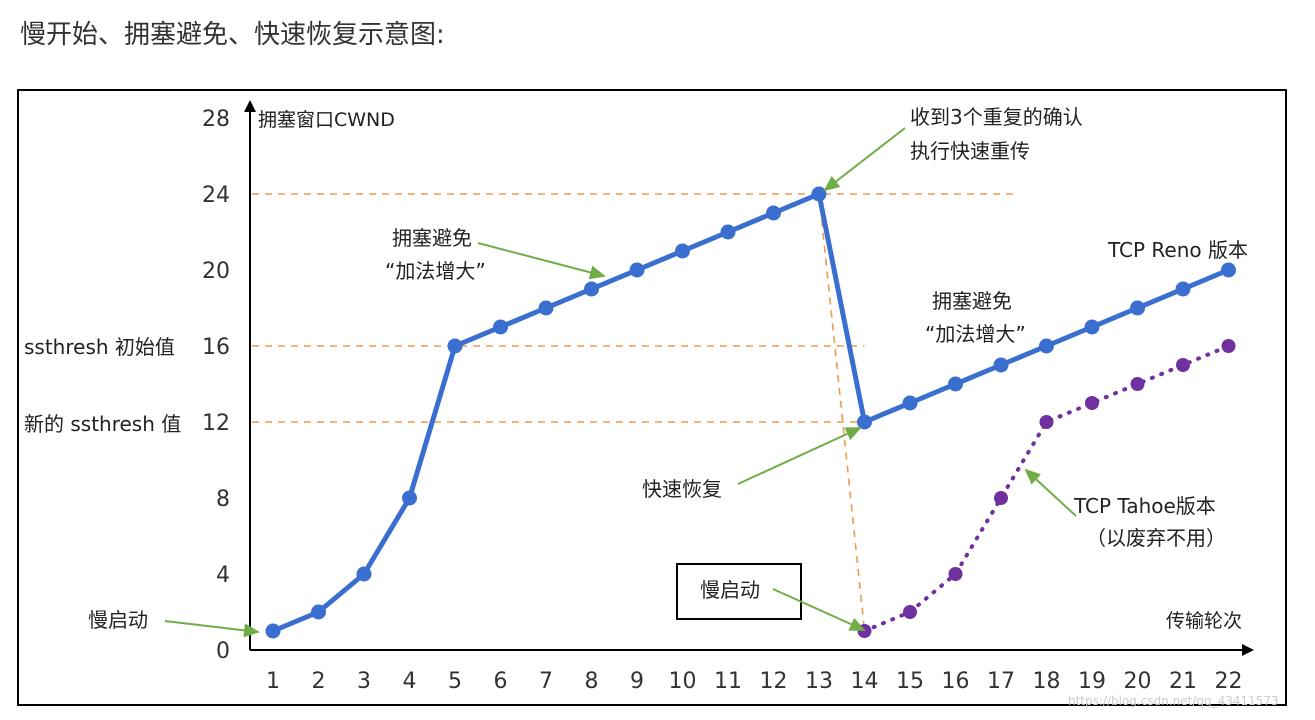 This screenshot has width=1315, height=720. What do you see at coordinates (1183, 681) in the screenshot?
I see `x-tick-label: 21` at bounding box center [1183, 681].